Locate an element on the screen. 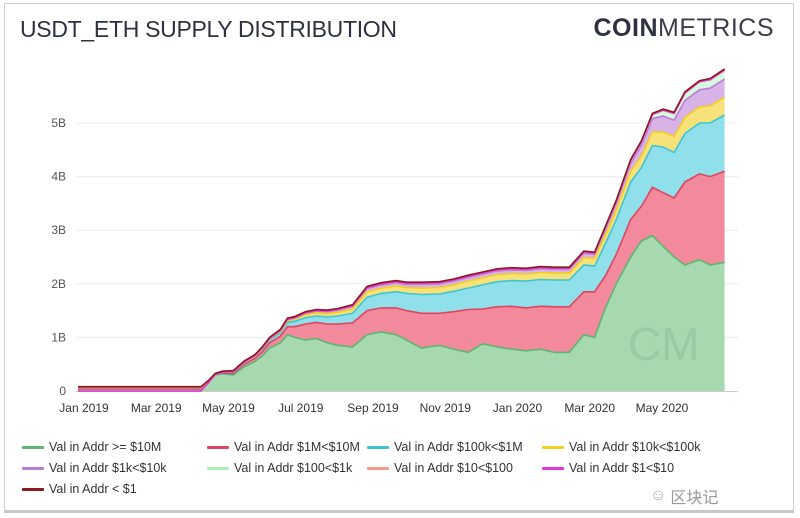 The height and width of the screenshot is (518, 800). legend-item: Val in Addr $1M<$10M is located at coordinates (283, 447).